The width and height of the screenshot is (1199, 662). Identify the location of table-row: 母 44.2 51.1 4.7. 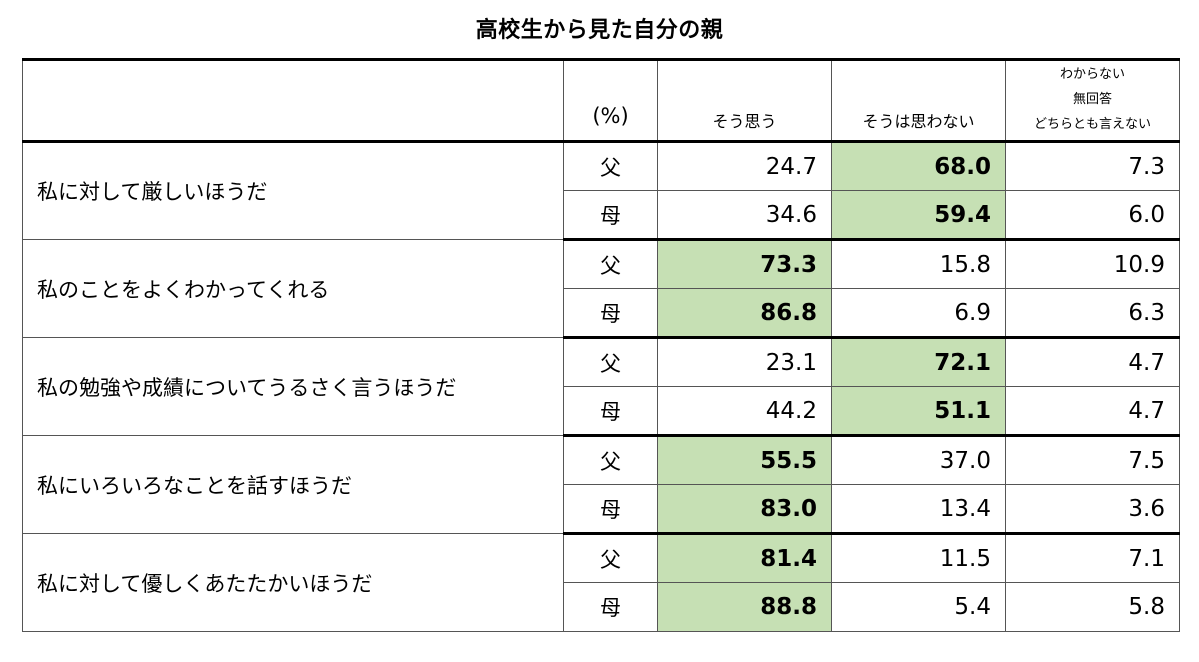
(601, 411).